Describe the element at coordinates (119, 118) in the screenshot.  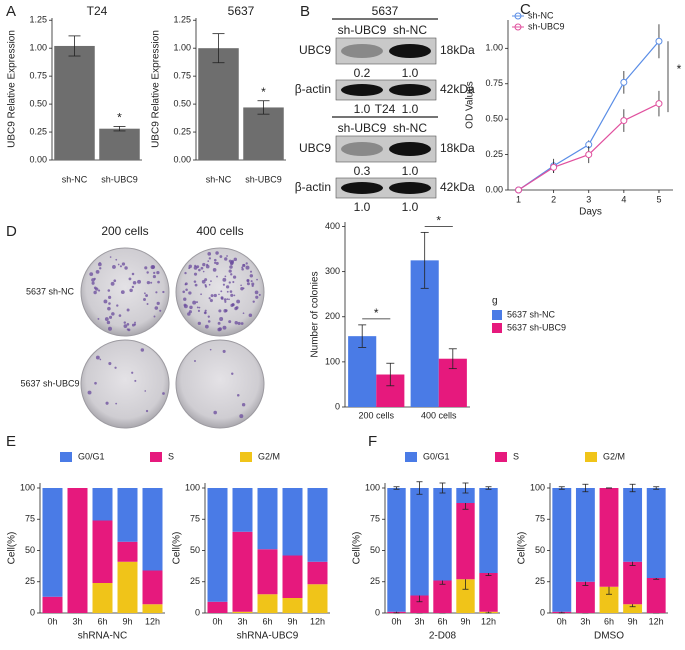
I see `annotation: *` at that location.